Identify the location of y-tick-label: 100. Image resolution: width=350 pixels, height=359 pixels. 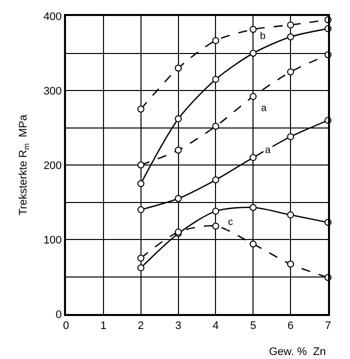
(52, 240).